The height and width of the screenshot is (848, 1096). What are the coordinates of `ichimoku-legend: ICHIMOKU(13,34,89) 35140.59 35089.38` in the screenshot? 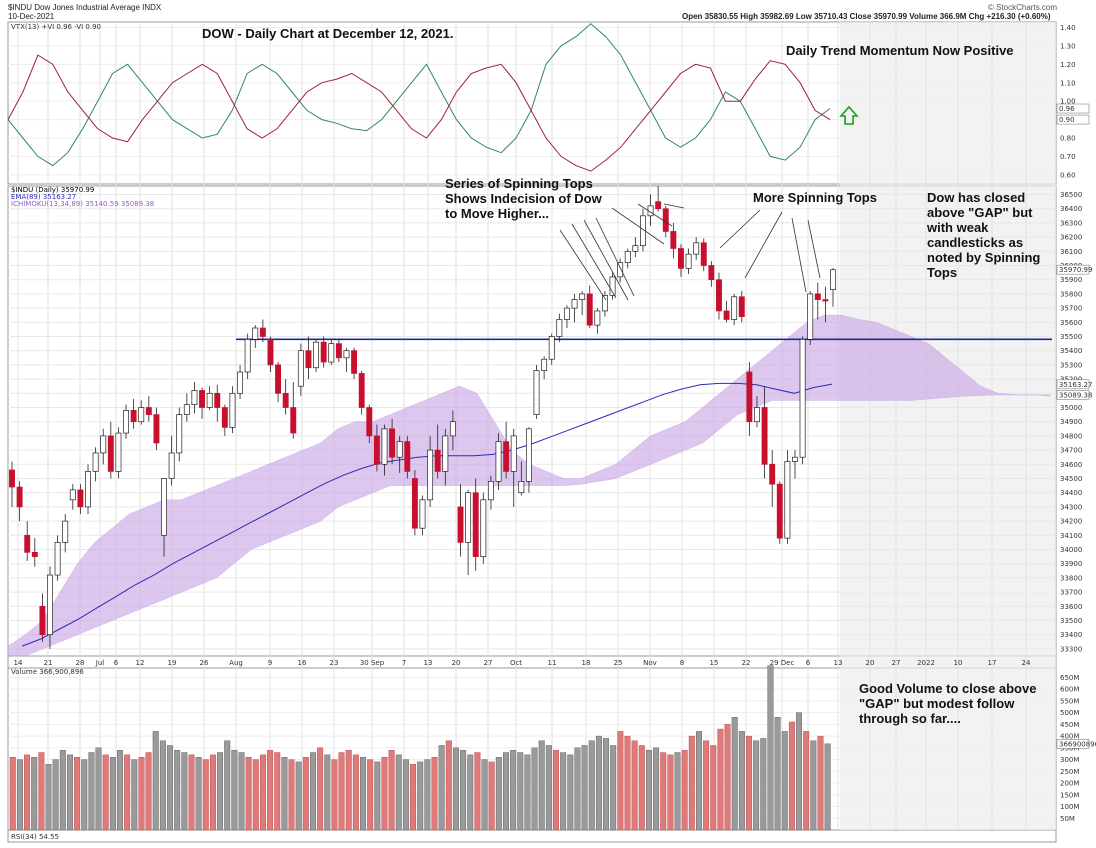 It's located at (82, 204).